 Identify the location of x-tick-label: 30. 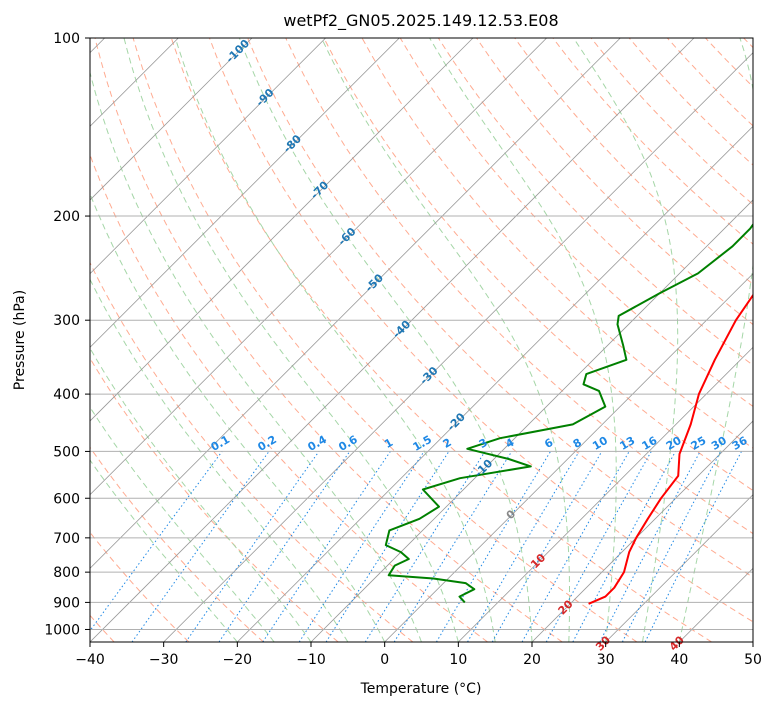
(606, 660).